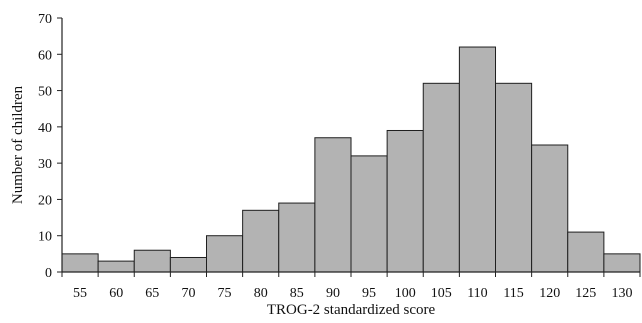  Describe the element at coordinates (45, 164) in the screenshot. I see `y-tick-label-30: 30` at that location.